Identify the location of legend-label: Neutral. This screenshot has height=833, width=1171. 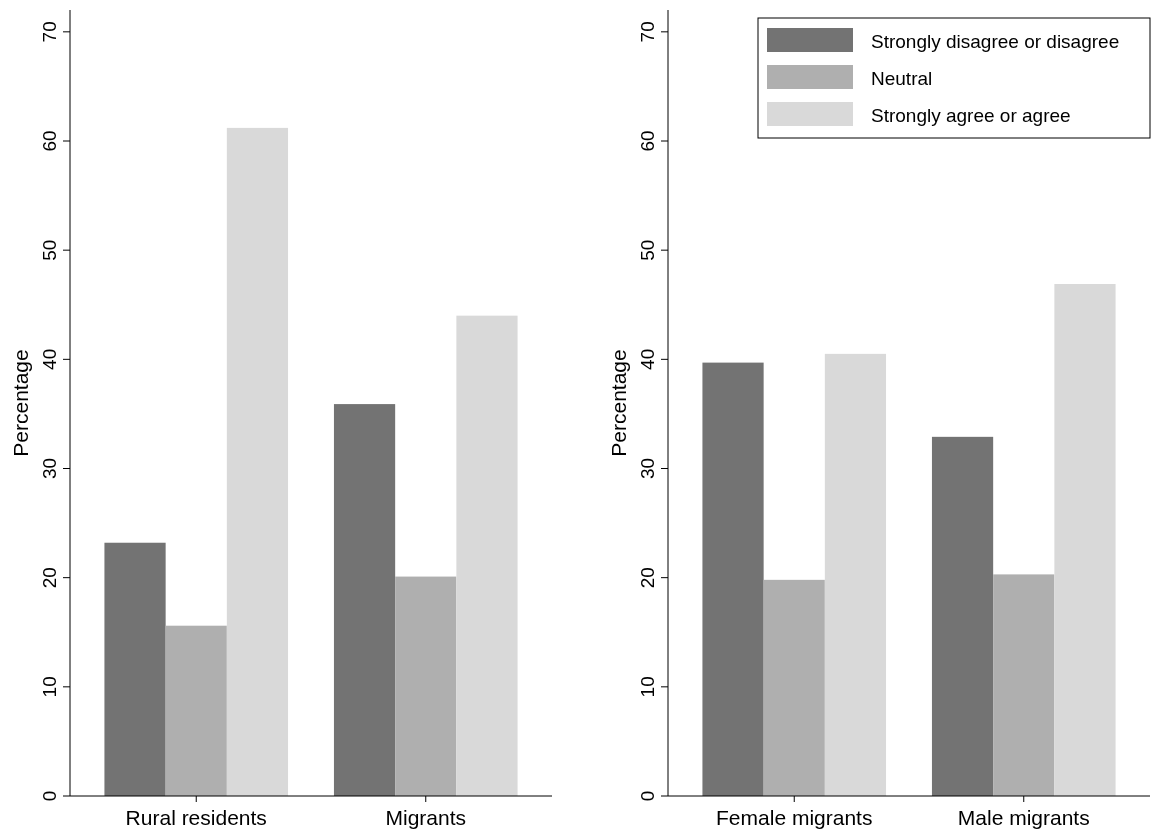
(902, 78).